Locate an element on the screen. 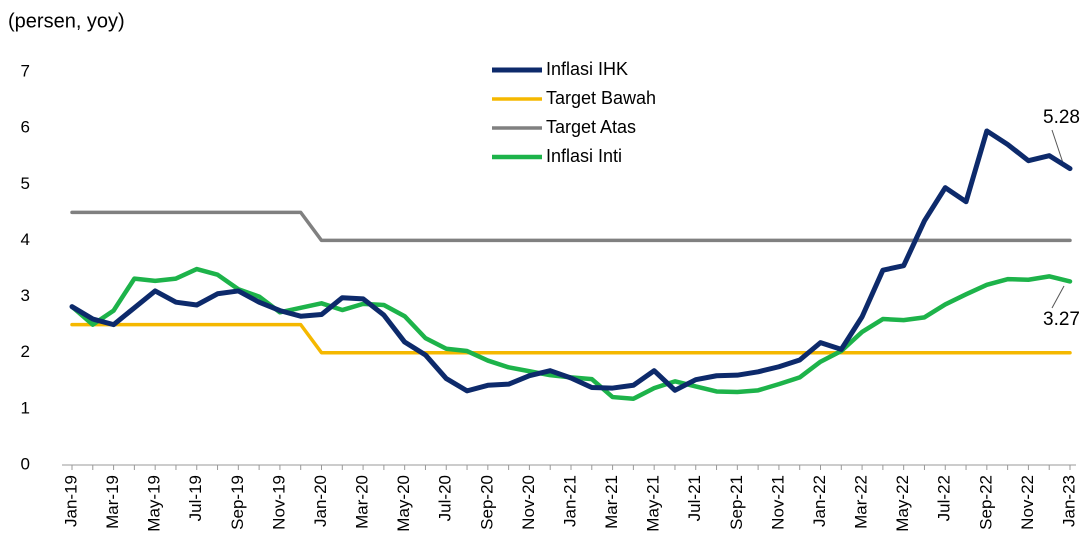 The image size is (1089, 548). x-tick-label: Jul-20 is located at coordinates (445, 498).